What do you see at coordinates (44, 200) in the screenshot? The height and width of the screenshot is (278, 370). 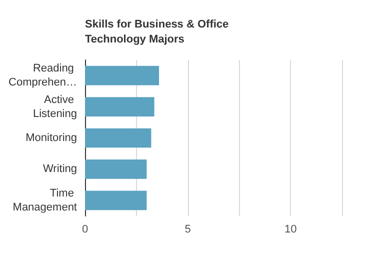 I see `y-tick-label: Time Management` at bounding box center [44, 200].